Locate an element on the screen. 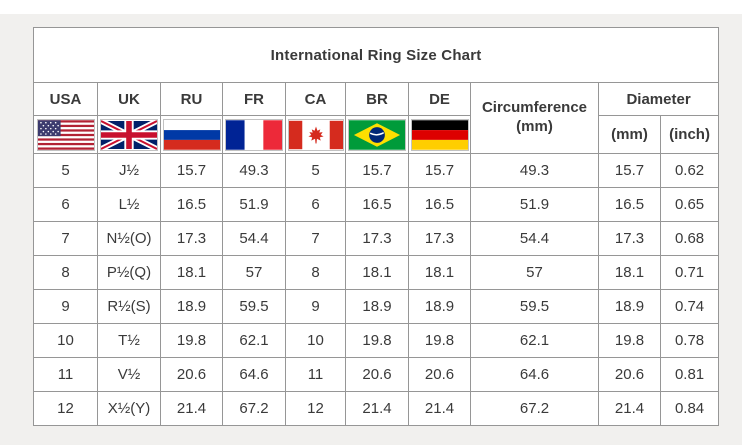  col-header-diameter: Diameter is located at coordinates (658, 99).